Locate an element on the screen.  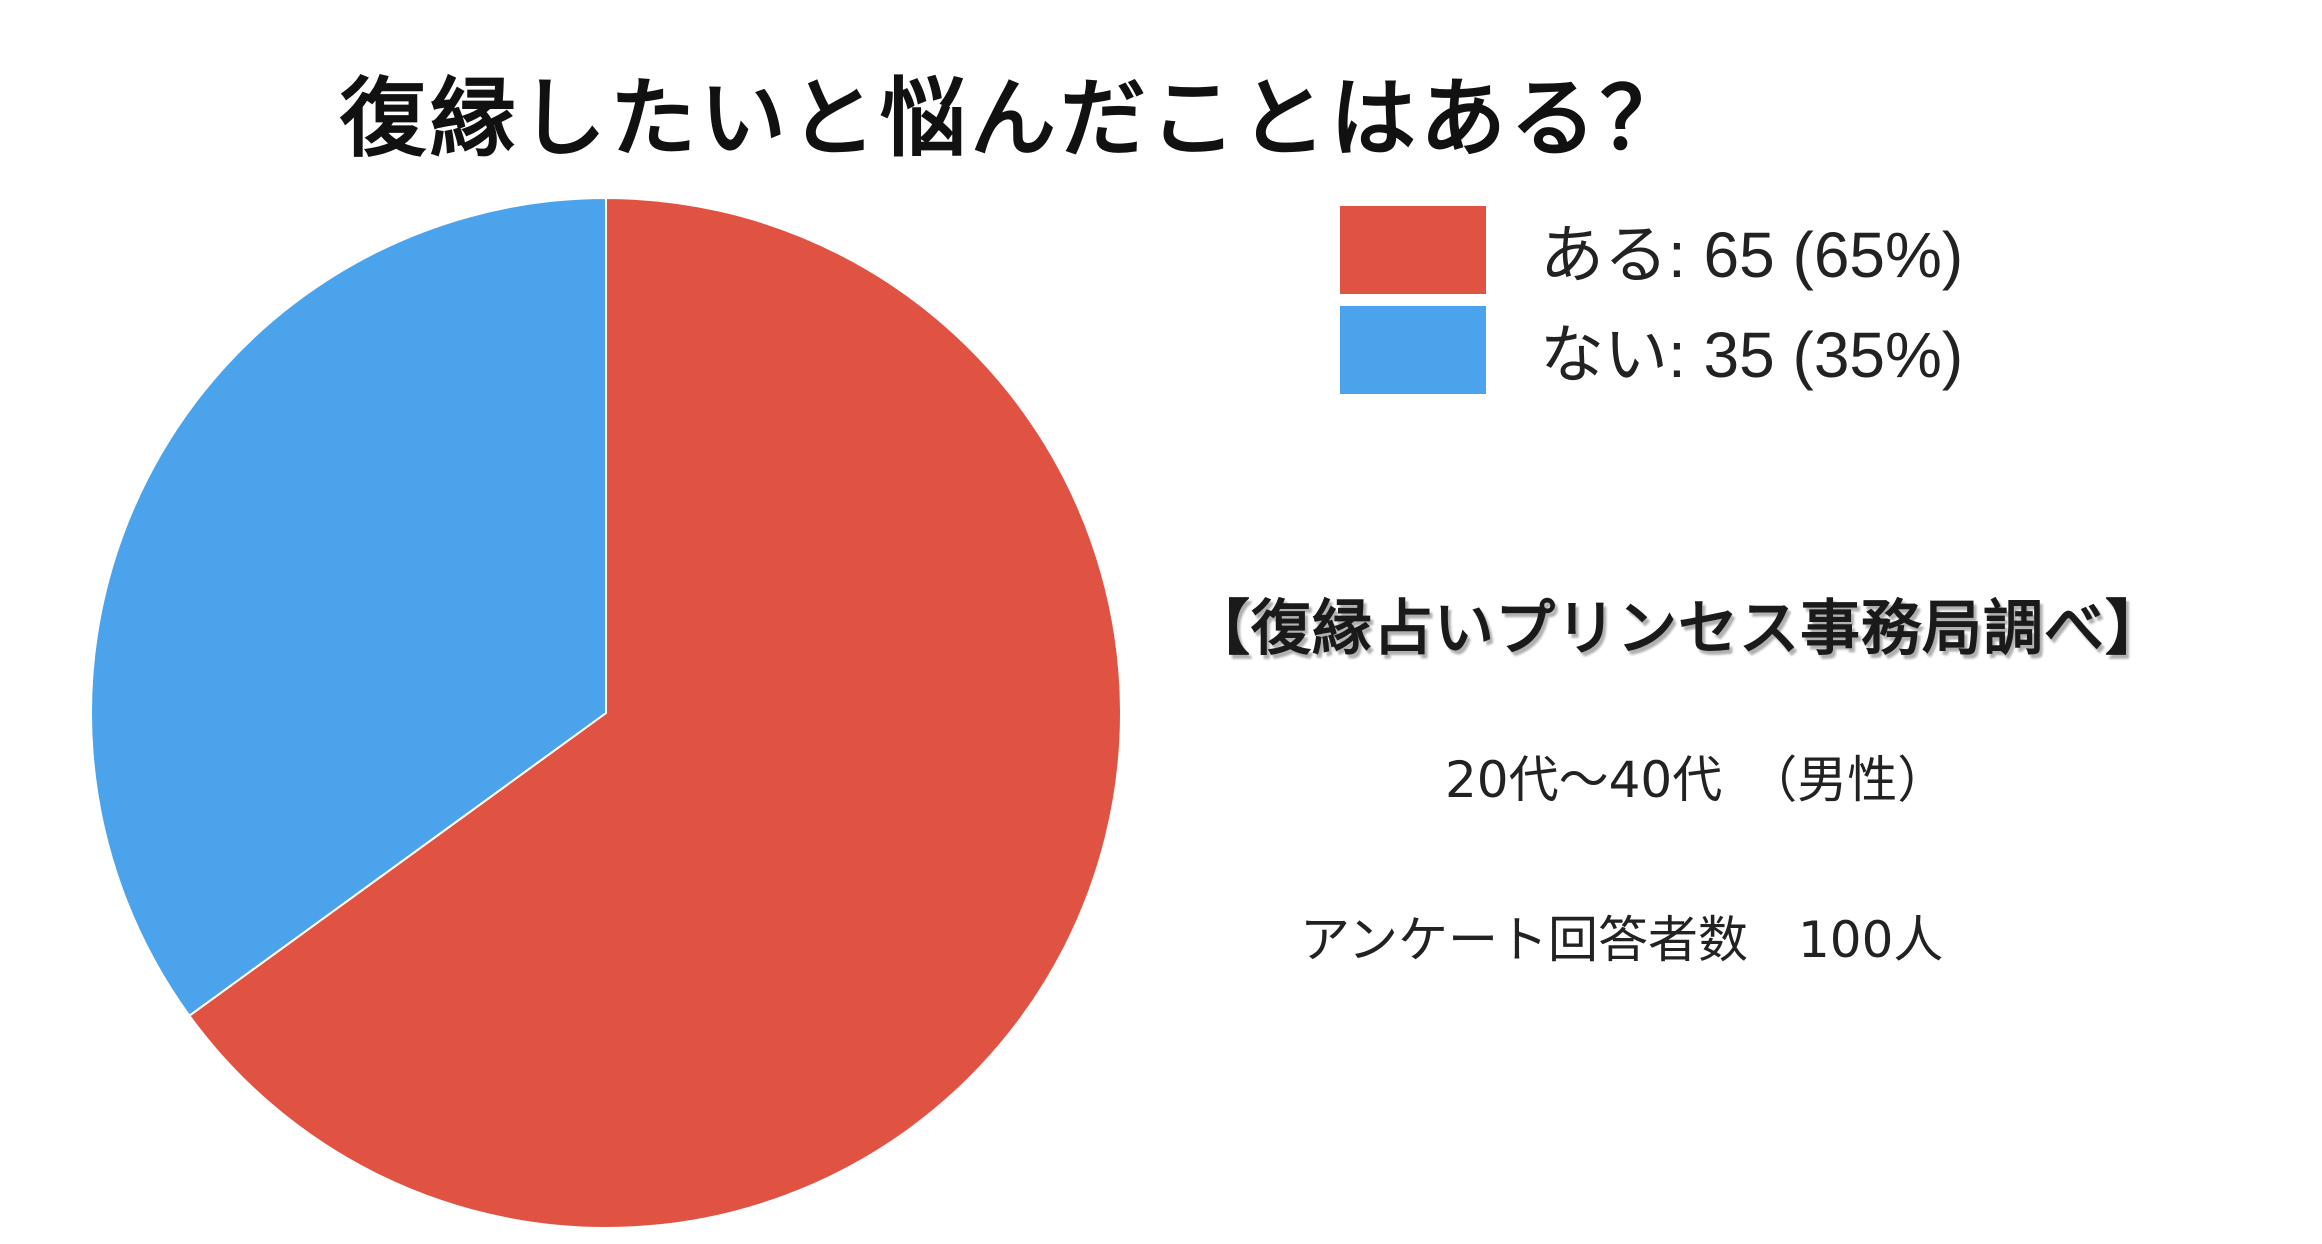
legend-item-nai: ない: 35 (35%) is located at coordinates (1651, 350).